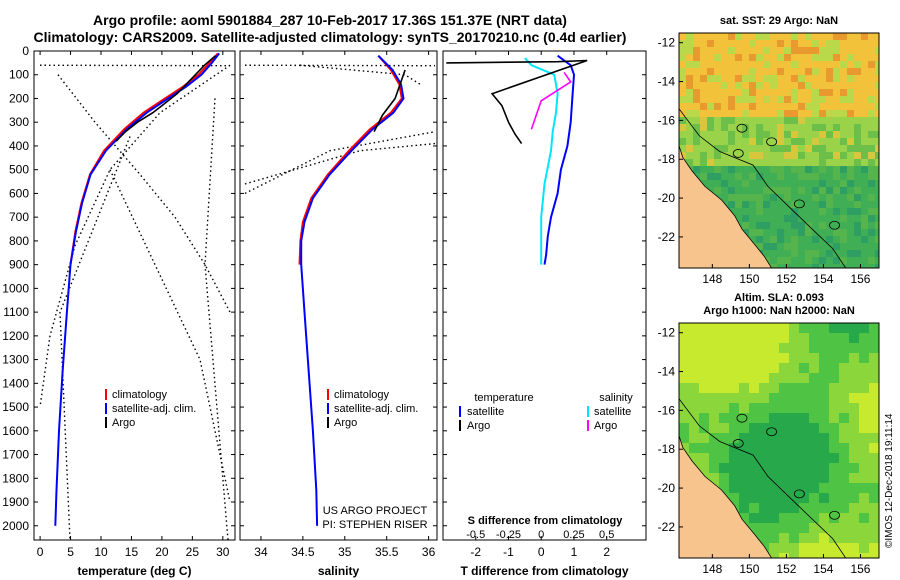 The image size is (900, 580). Describe the element at coordinates (375, 511) in the screenshot. I see `credit-text: US ARGO PROJECT` at that location.